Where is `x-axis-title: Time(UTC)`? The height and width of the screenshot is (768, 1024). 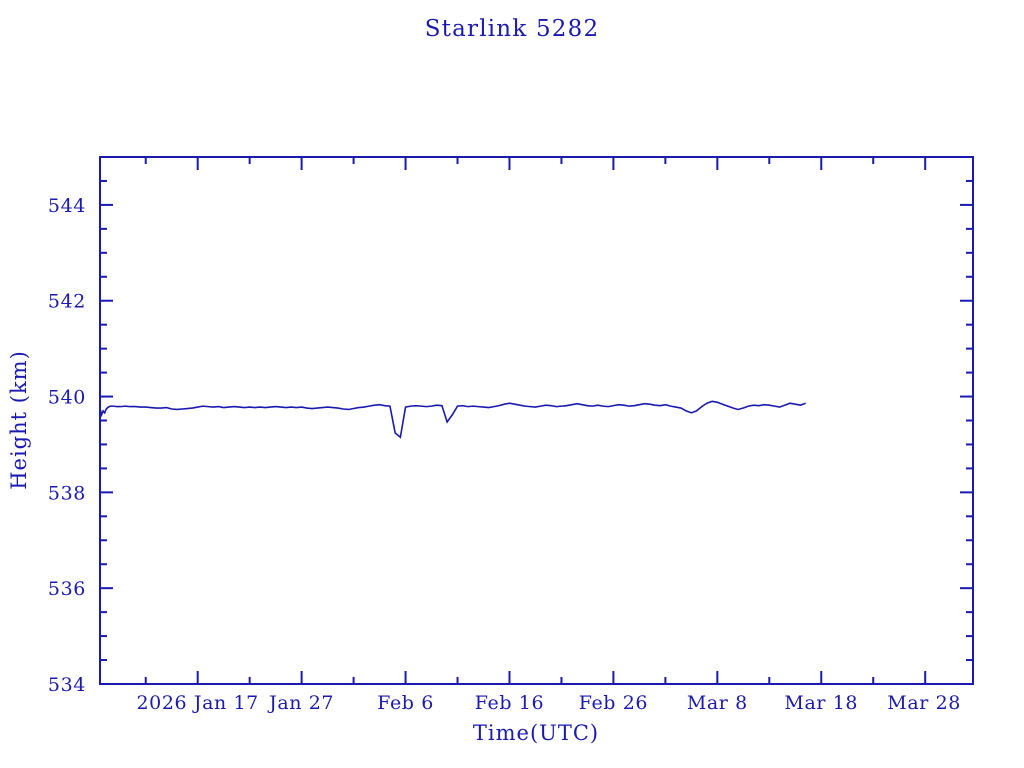
x-axis-title: Time(UTC) is located at coordinates (536, 733).